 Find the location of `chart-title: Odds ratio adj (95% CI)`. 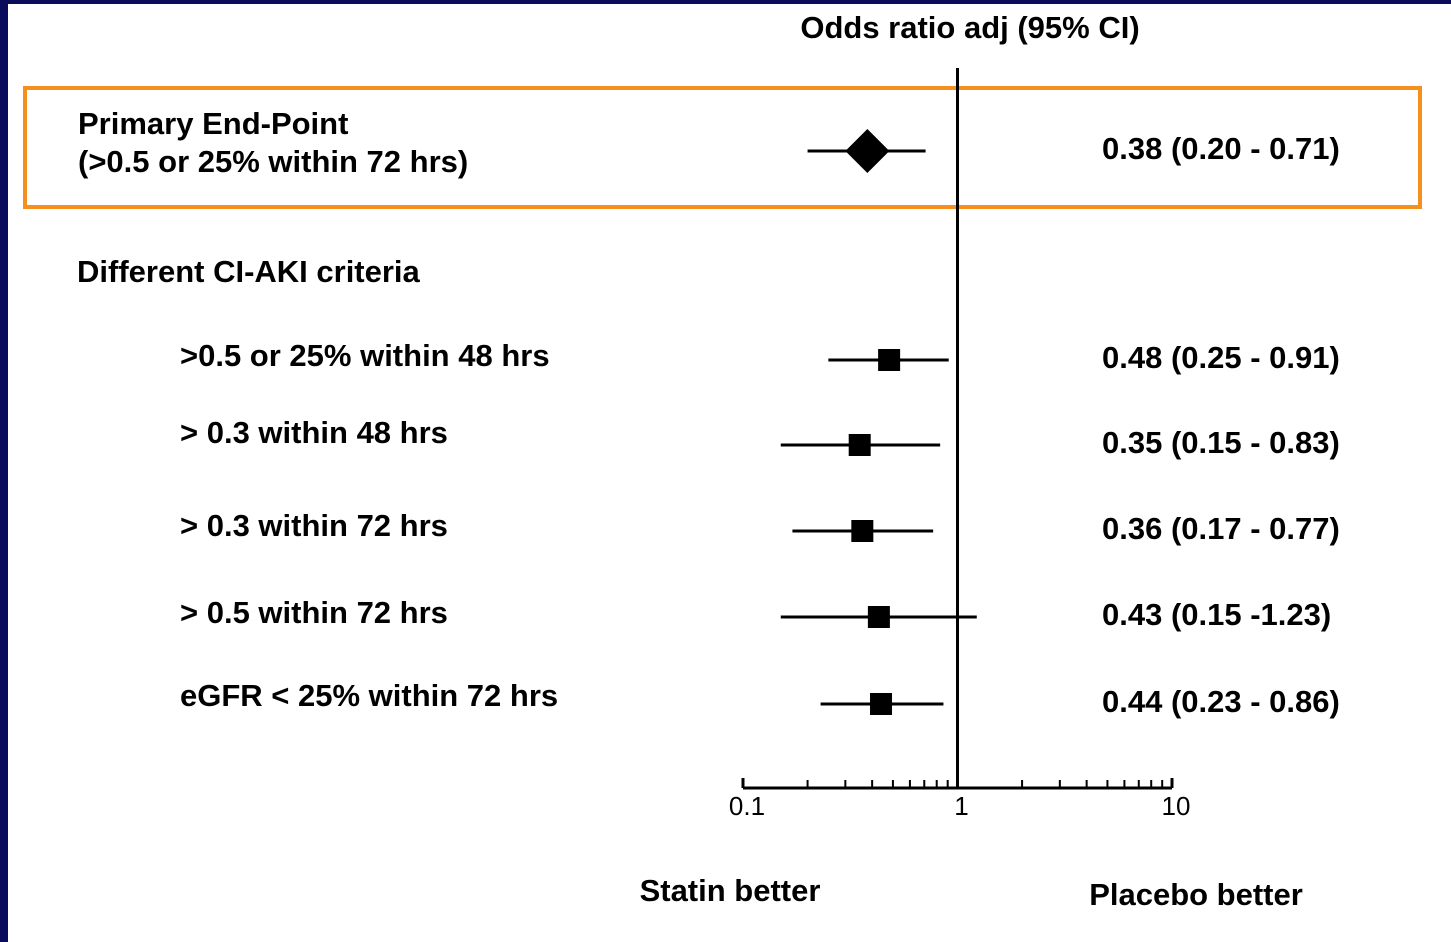

chart-title: Odds ratio adj (95% CI) is located at coordinates (969, 27).